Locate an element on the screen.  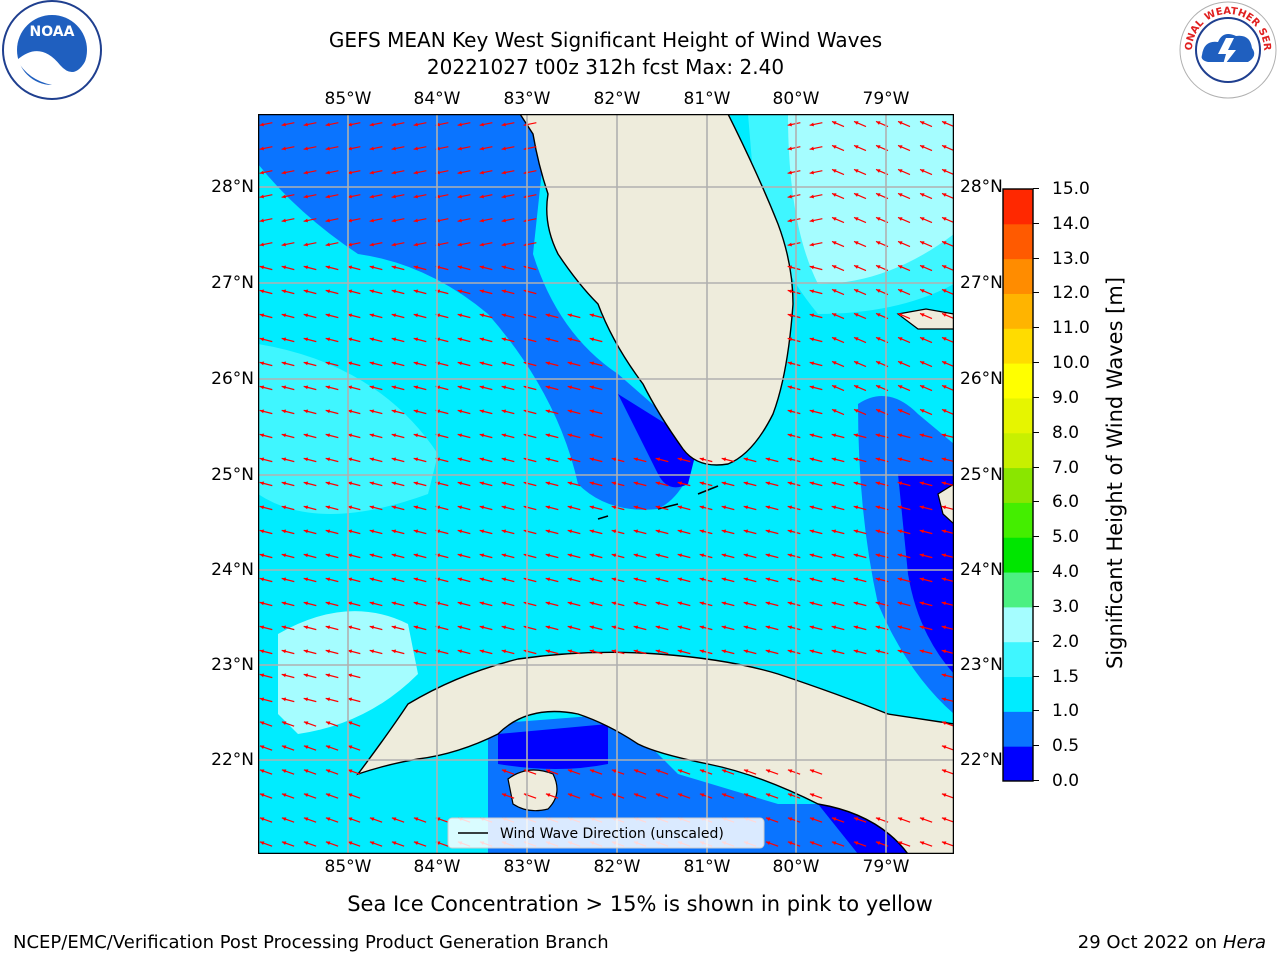
footer-date-text: 29 Oct 2022 on is located at coordinates (1150, 942).